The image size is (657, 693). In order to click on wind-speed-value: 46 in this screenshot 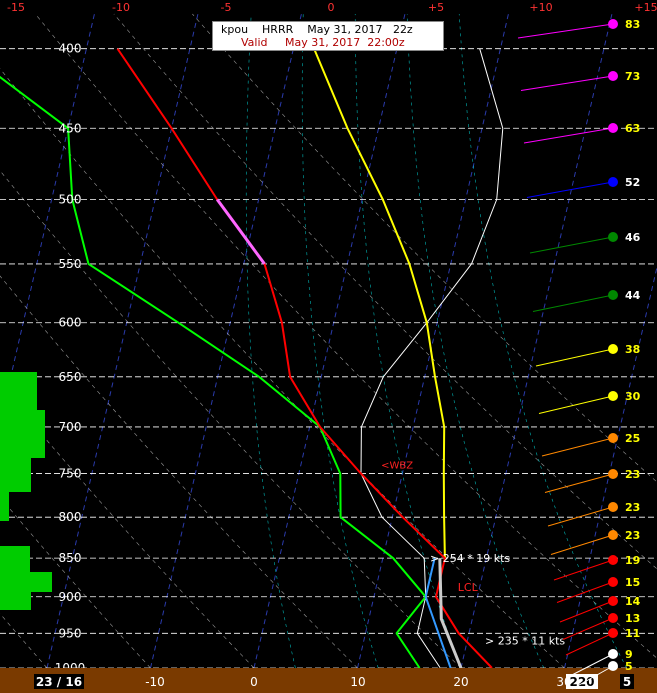, I will do `click(633, 237)`.